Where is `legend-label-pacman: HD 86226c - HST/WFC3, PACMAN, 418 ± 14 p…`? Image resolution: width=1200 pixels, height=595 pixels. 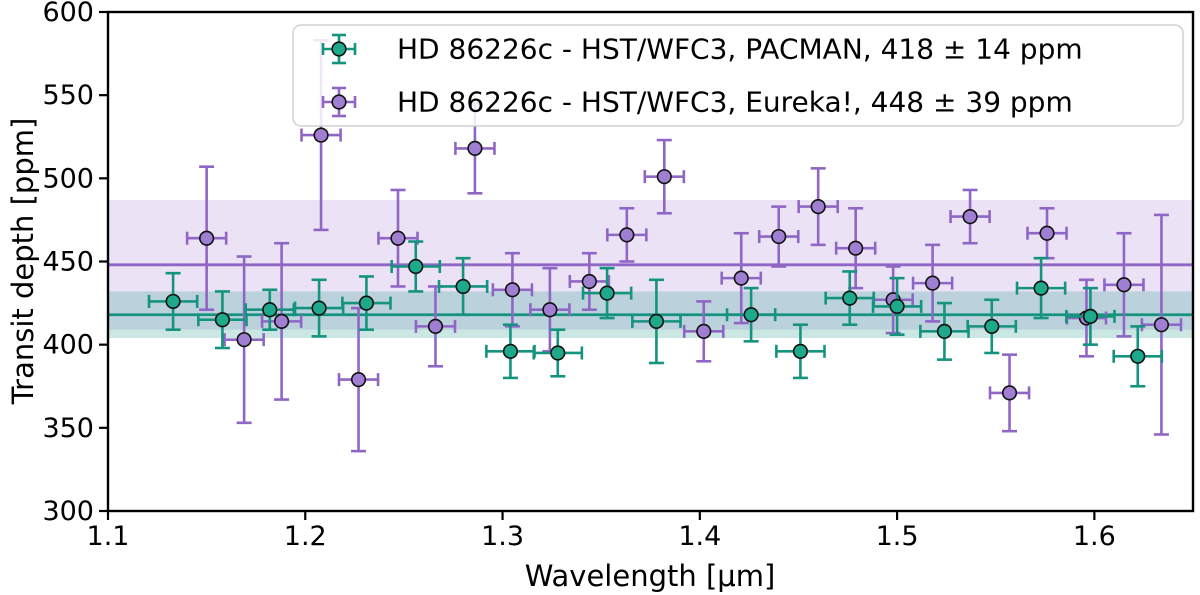 legend-label-pacman: HD 86226c - HST/WFC3, PACMAN, 418 ± 14 p… is located at coordinates (740, 49).